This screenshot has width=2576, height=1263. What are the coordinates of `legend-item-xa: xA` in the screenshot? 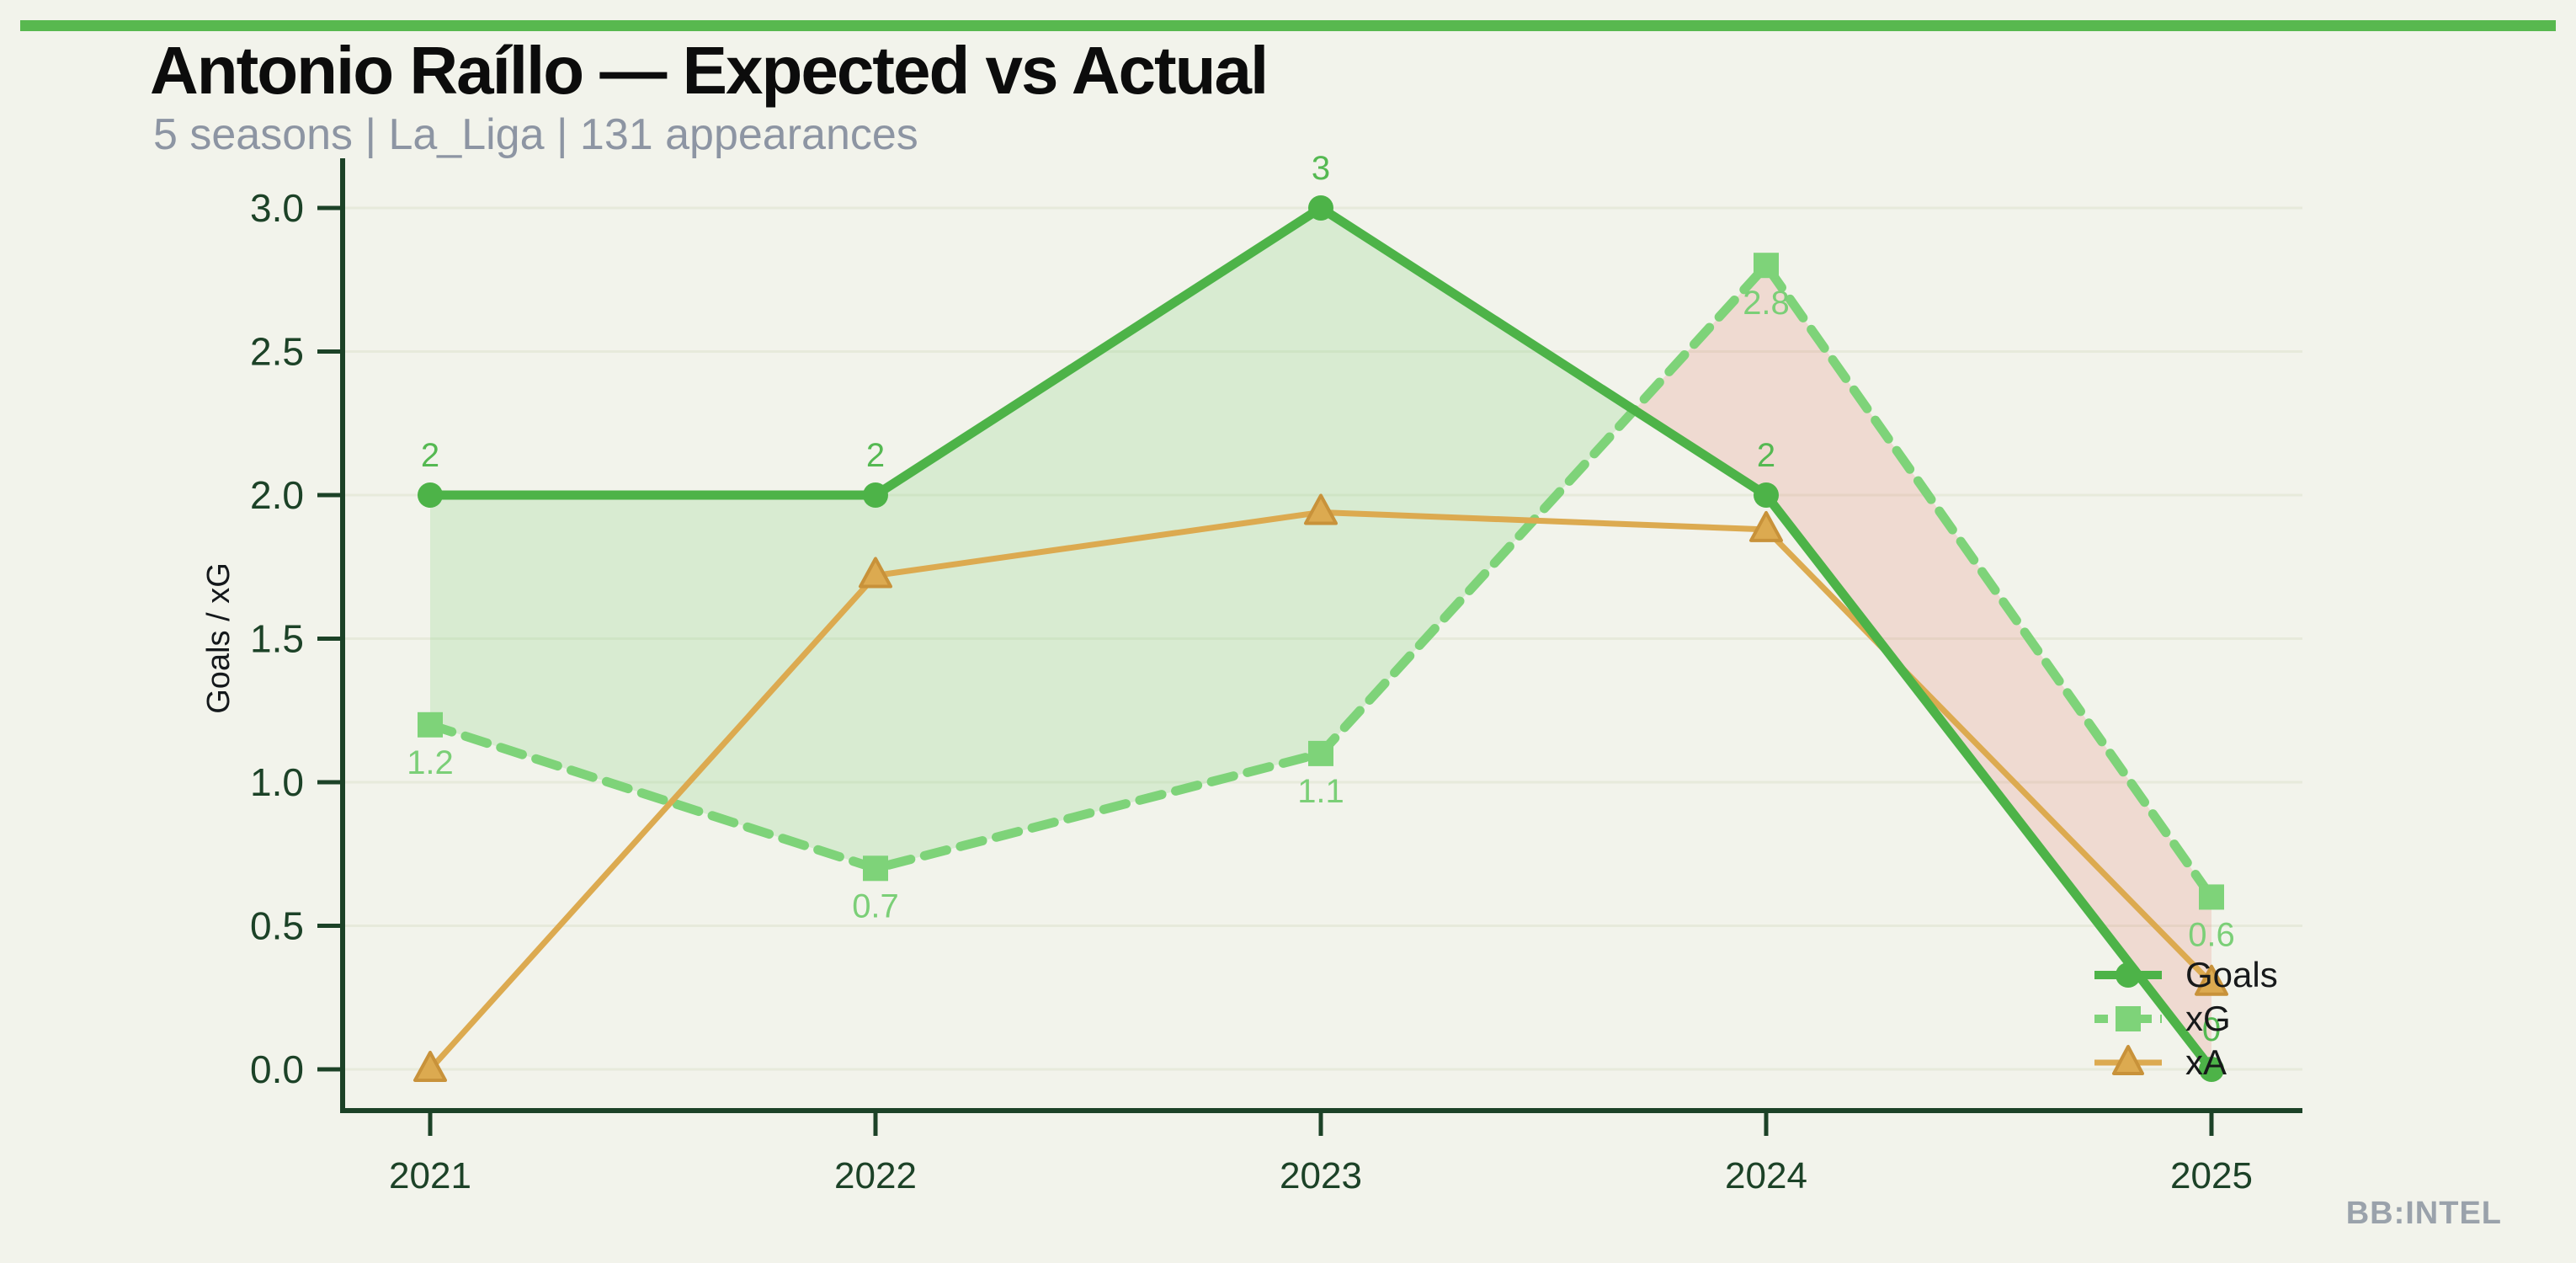 It's located at (2186, 1062).